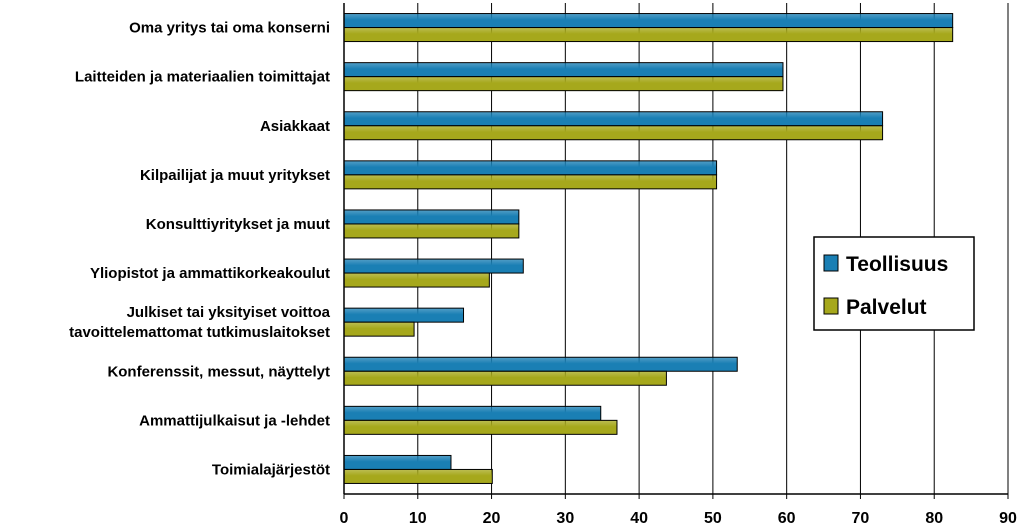  I want to click on x-tick-label: 70, so click(861, 518).